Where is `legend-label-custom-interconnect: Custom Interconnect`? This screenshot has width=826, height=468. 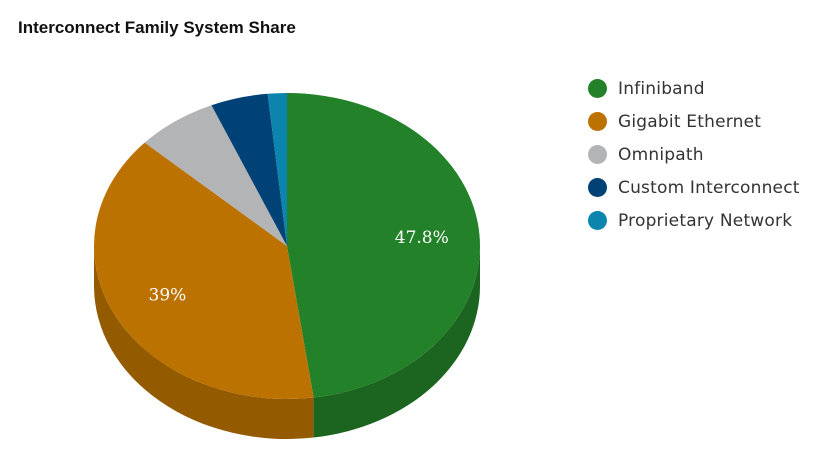 legend-label-custom-interconnect: Custom Interconnect is located at coordinates (709, 187).